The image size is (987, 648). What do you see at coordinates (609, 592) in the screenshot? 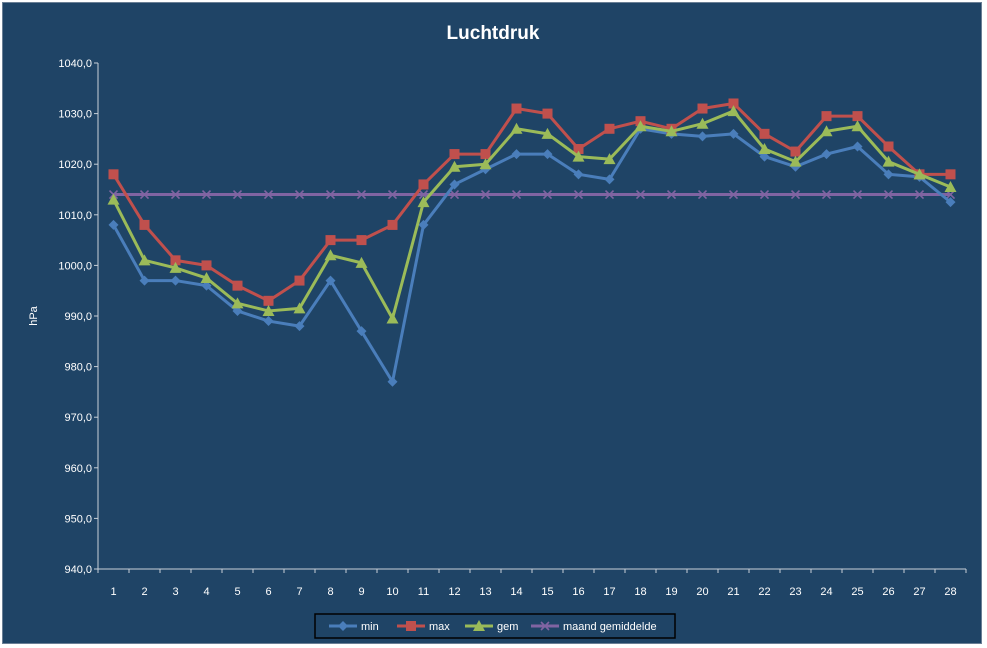
I see `x-tick-label: 17` at bounding box center [609, 592].